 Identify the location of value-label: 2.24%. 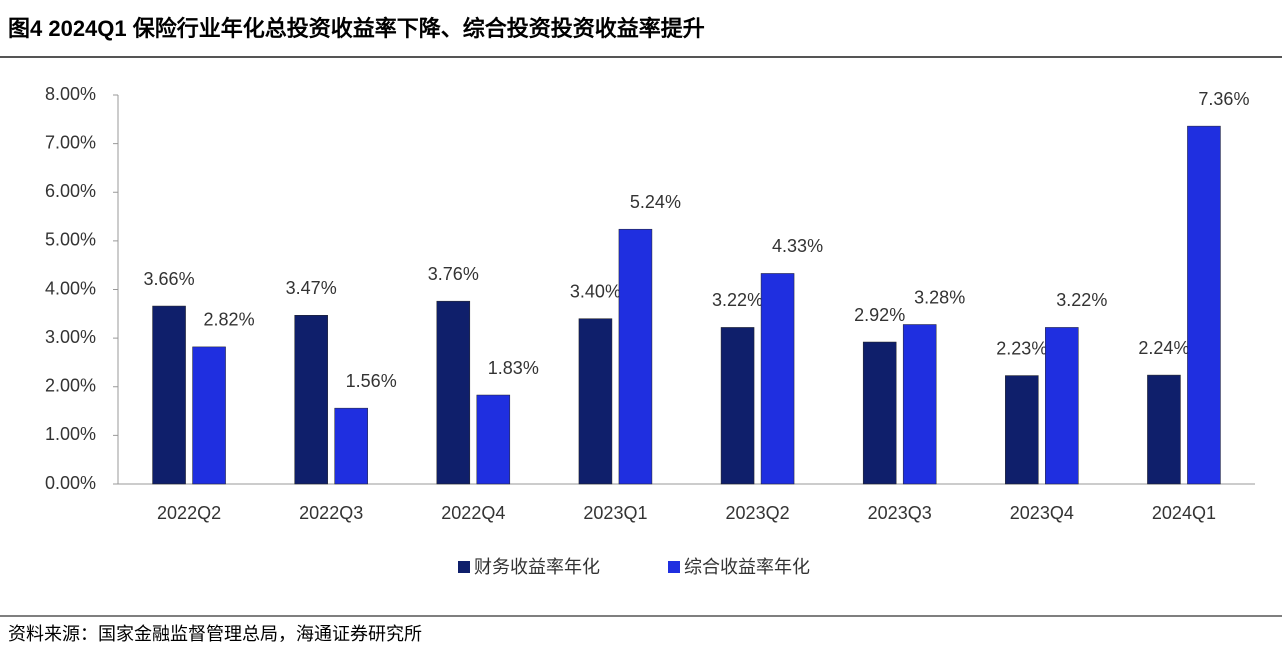
(1163, 348).